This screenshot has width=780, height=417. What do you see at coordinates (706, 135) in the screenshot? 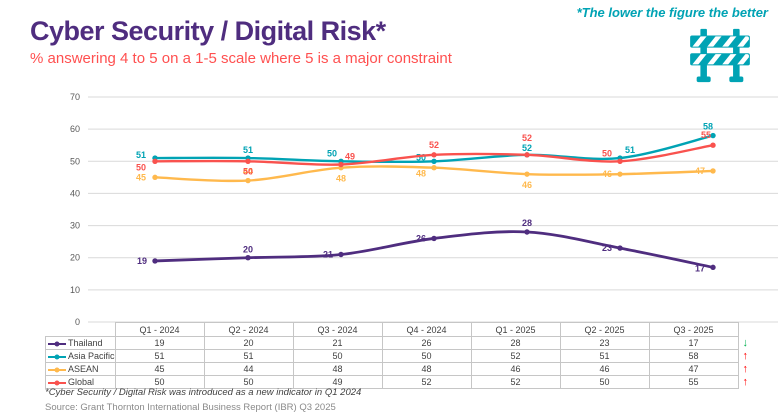
I see `data-label: 55` at bounding box center [706, 135].